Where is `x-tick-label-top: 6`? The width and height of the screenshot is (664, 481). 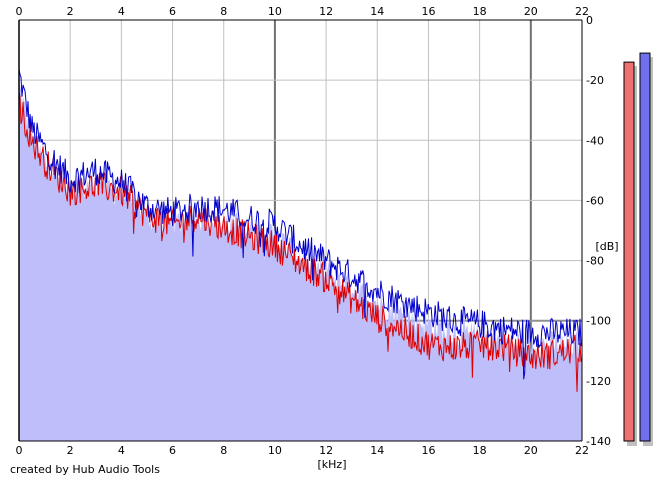
x-tick-label-top: 6 is located at coordinates (172, 11).